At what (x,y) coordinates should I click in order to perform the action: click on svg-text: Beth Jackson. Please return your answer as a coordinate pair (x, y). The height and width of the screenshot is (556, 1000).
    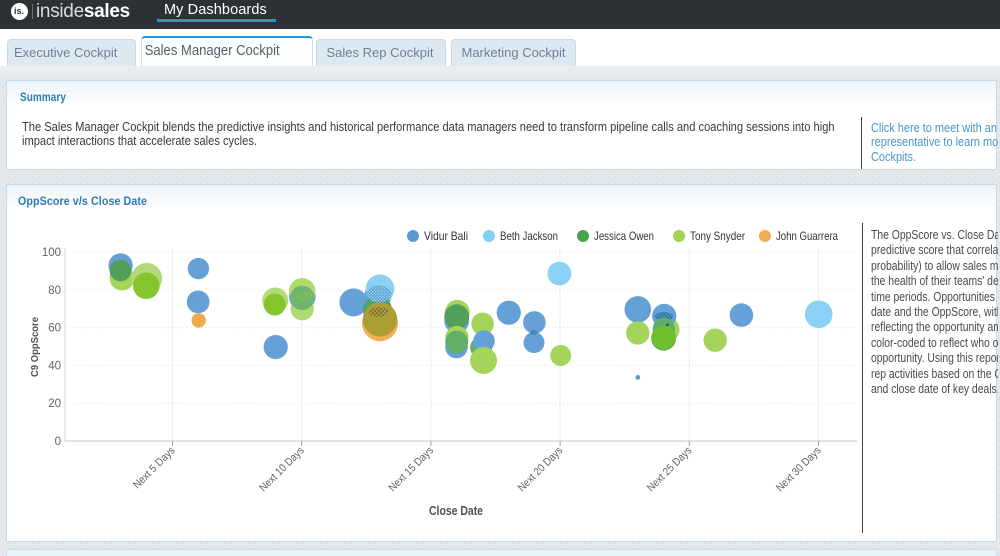
    Looking at the image, I should click on (529, 236).